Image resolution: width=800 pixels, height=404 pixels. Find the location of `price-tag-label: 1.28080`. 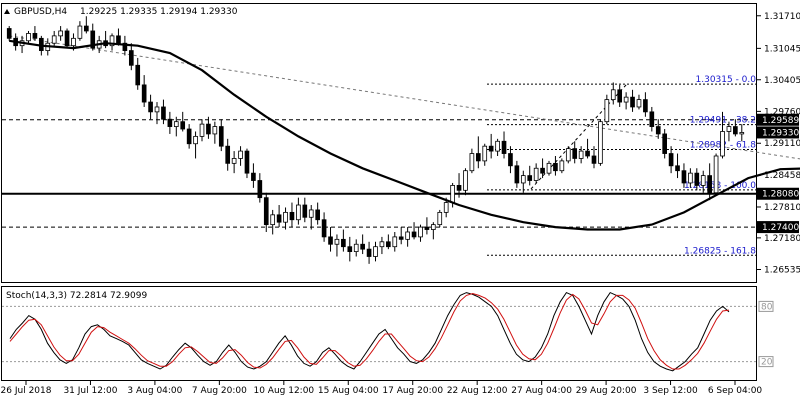

price-tag-label: 1.28080 is located at coordinates (780, 195).